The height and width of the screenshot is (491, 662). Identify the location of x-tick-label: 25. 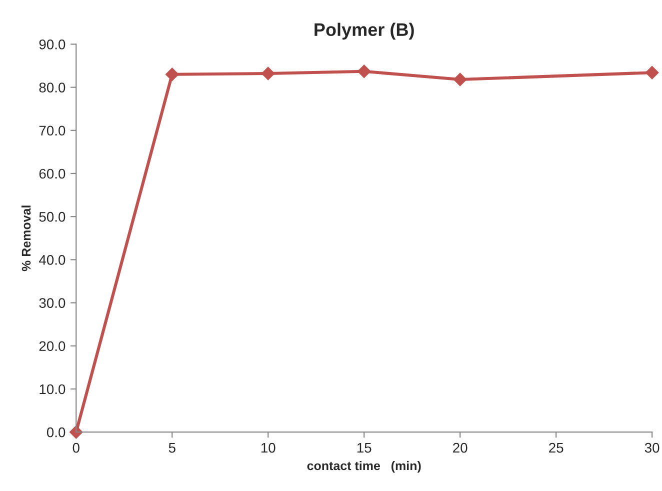
(556, 447).